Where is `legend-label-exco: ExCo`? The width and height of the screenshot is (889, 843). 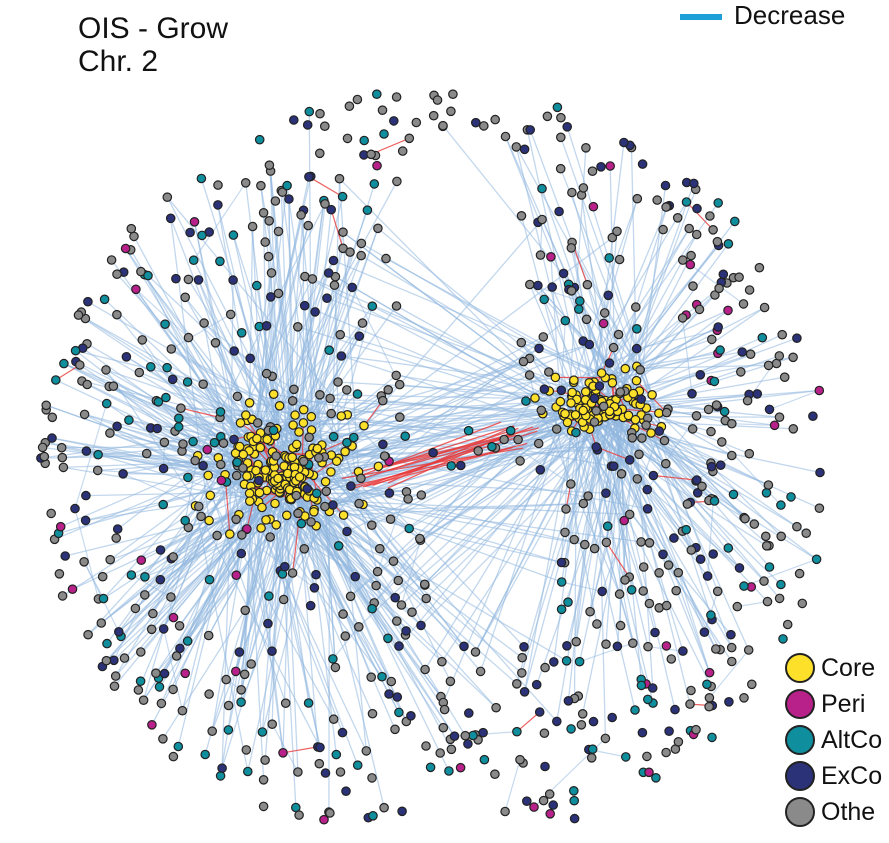
legend-label-exco: ExCo is located at coordinates (852, 775).